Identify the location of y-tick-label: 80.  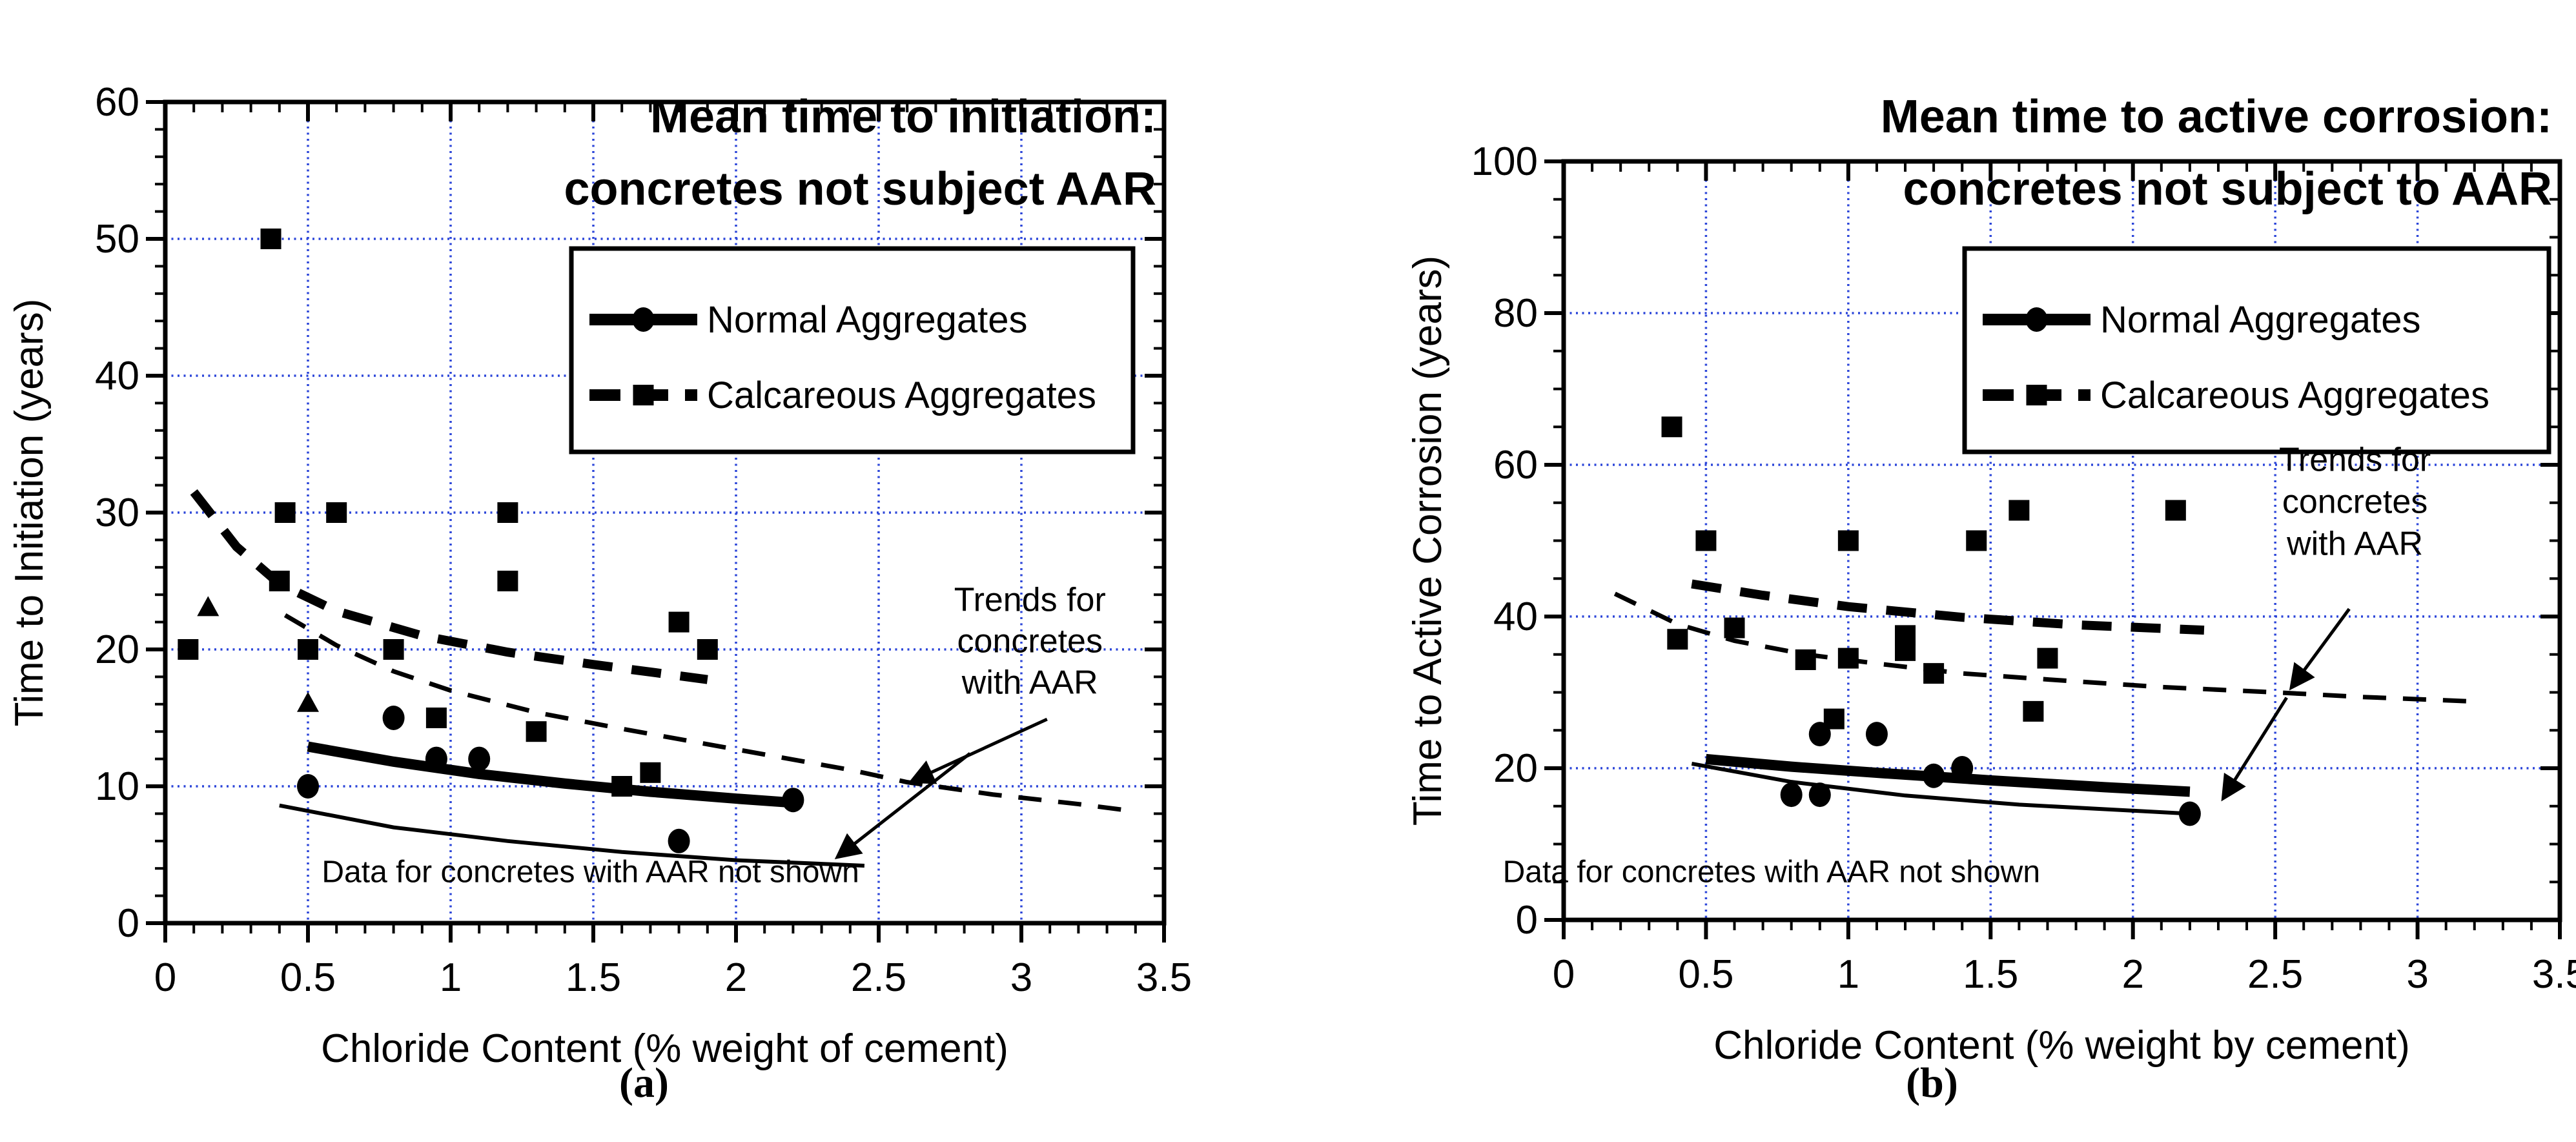
(1515, 313).